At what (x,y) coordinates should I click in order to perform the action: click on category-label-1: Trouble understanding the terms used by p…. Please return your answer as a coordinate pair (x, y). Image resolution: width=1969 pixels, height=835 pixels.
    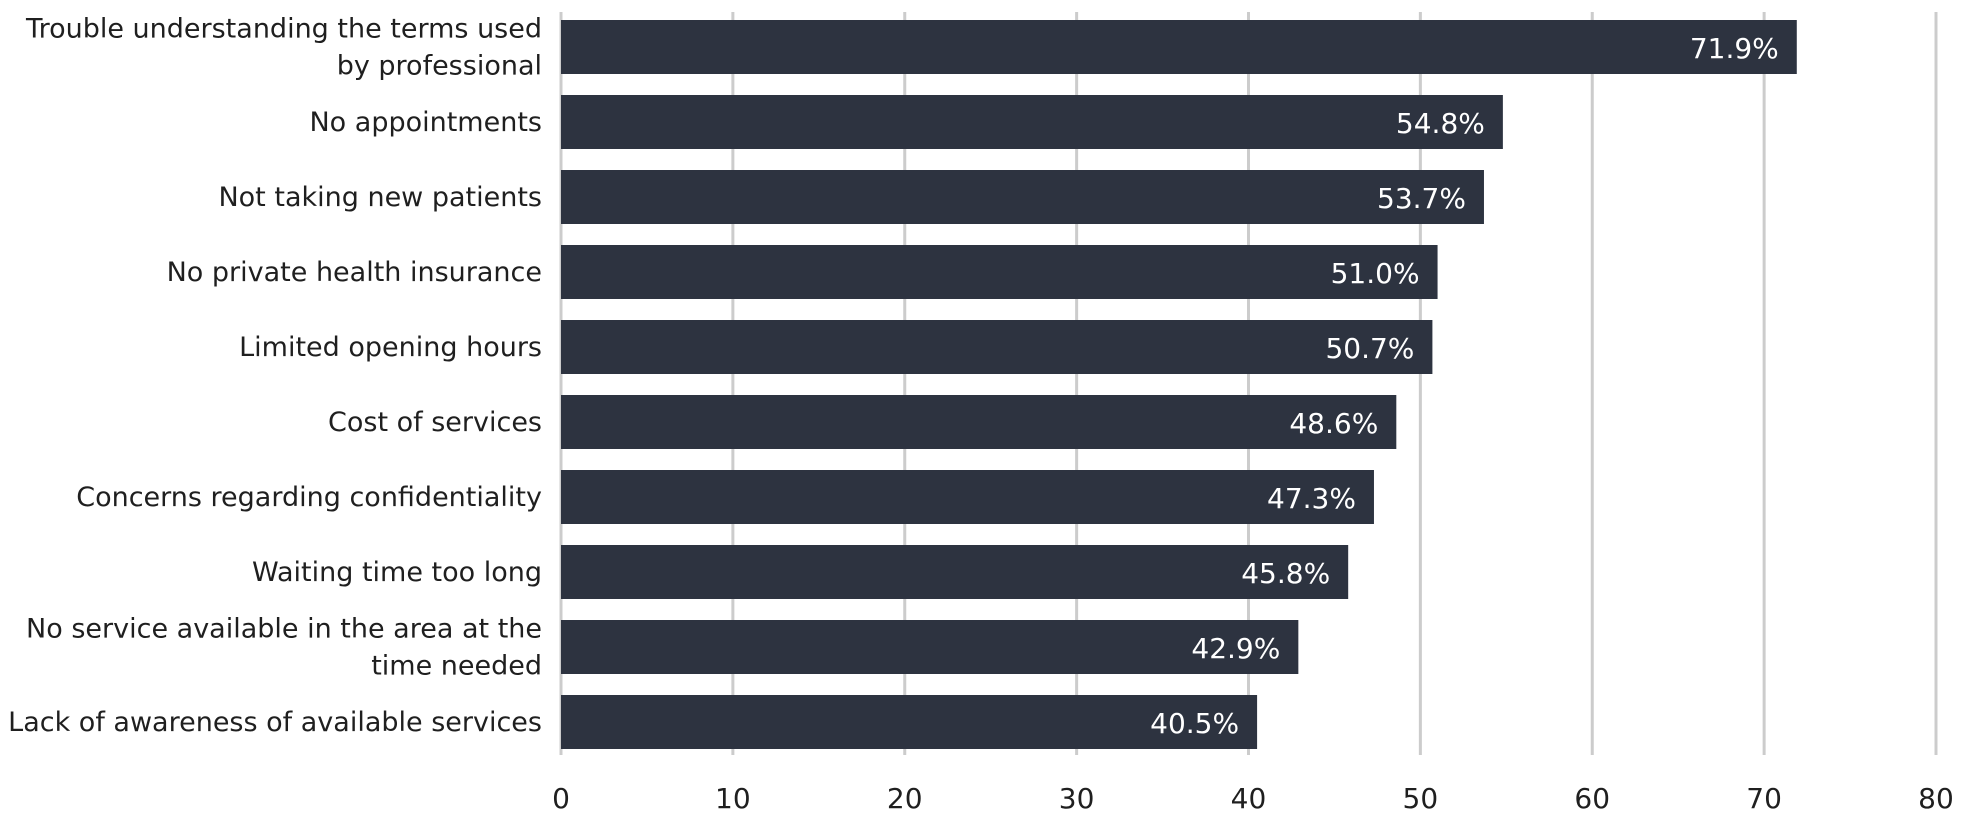
    Looking at the image, I should click on (283, 48).